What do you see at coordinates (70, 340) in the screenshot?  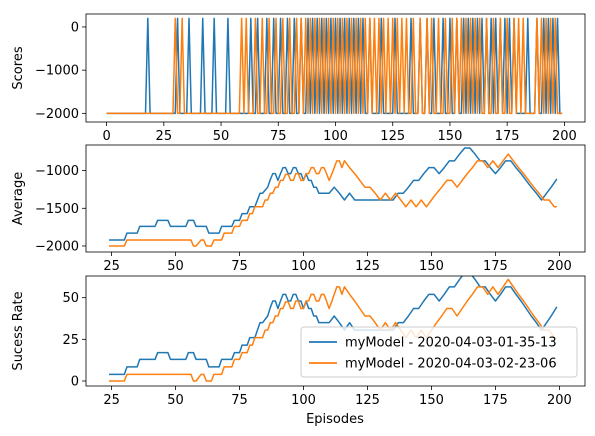 I see `y-tick-label: 25` at bounding box center [70, 340].